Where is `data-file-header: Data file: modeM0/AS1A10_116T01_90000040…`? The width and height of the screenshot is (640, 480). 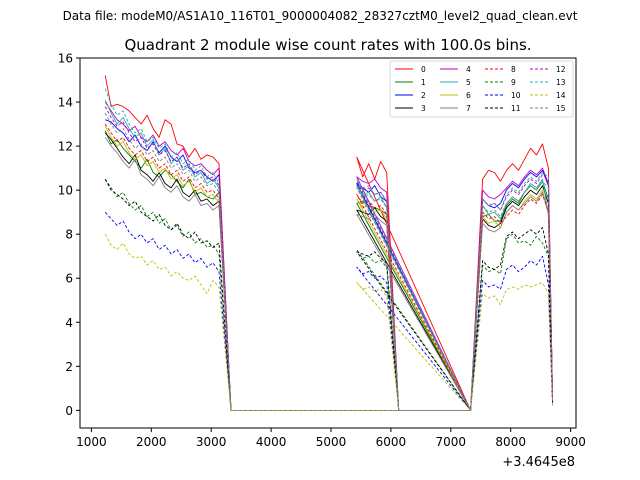
data-file-header: Data file: modeM0/AS1A10_116T01_90000040… is located at coordinates (320, 16).